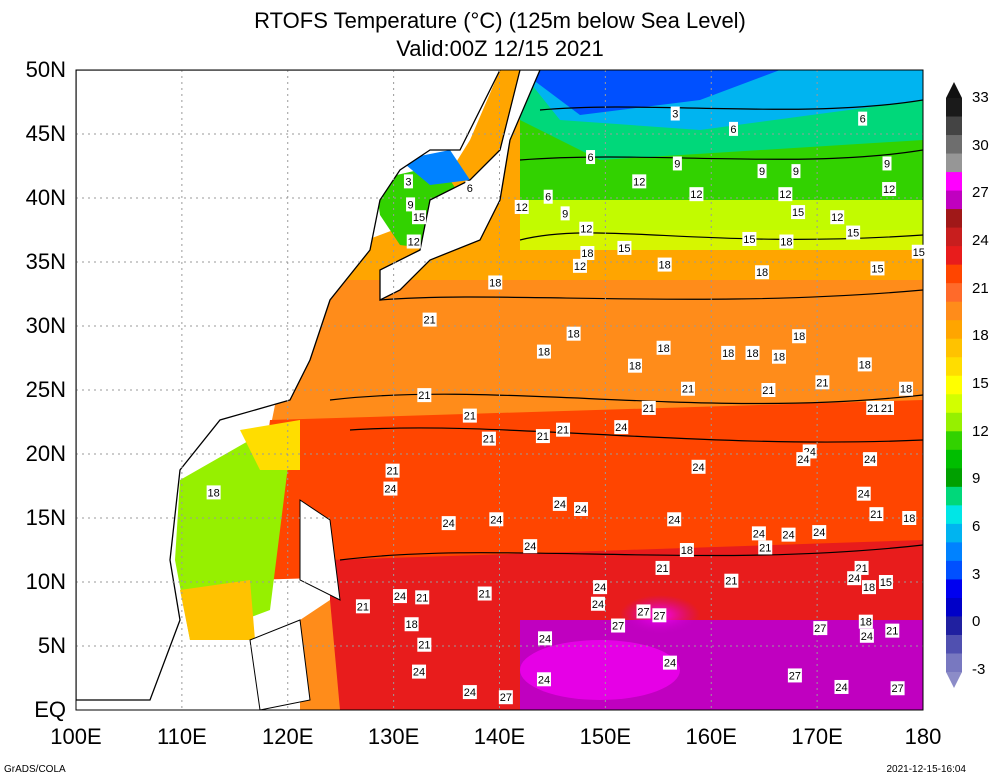  Describe the element at coordinates (45, 325) in the screenshot. I see `latitude-label: 30N` at that location.